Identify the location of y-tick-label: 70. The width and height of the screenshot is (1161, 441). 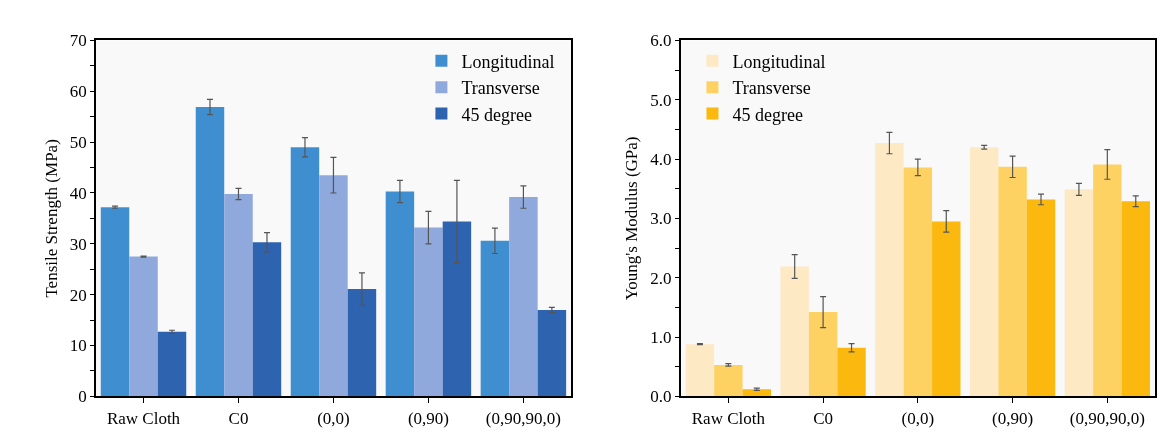
(78, 41).